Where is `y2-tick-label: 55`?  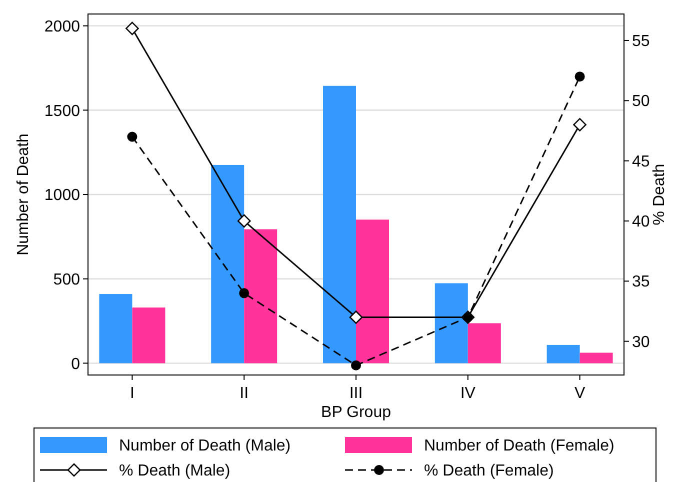
y2-tick-label: 55 is located at coordinates (641, 41).